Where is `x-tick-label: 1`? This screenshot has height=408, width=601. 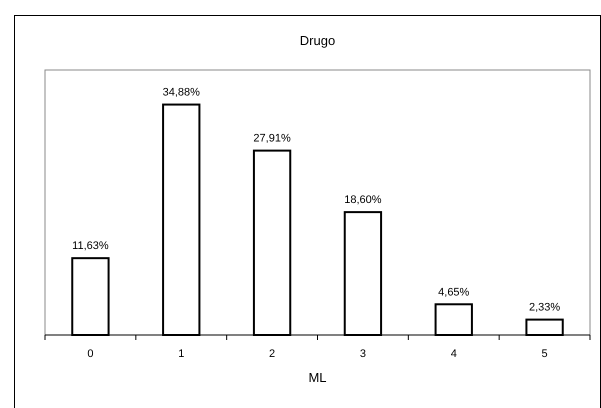 x-tick-label: 1 is located at coordinates (181, 354).